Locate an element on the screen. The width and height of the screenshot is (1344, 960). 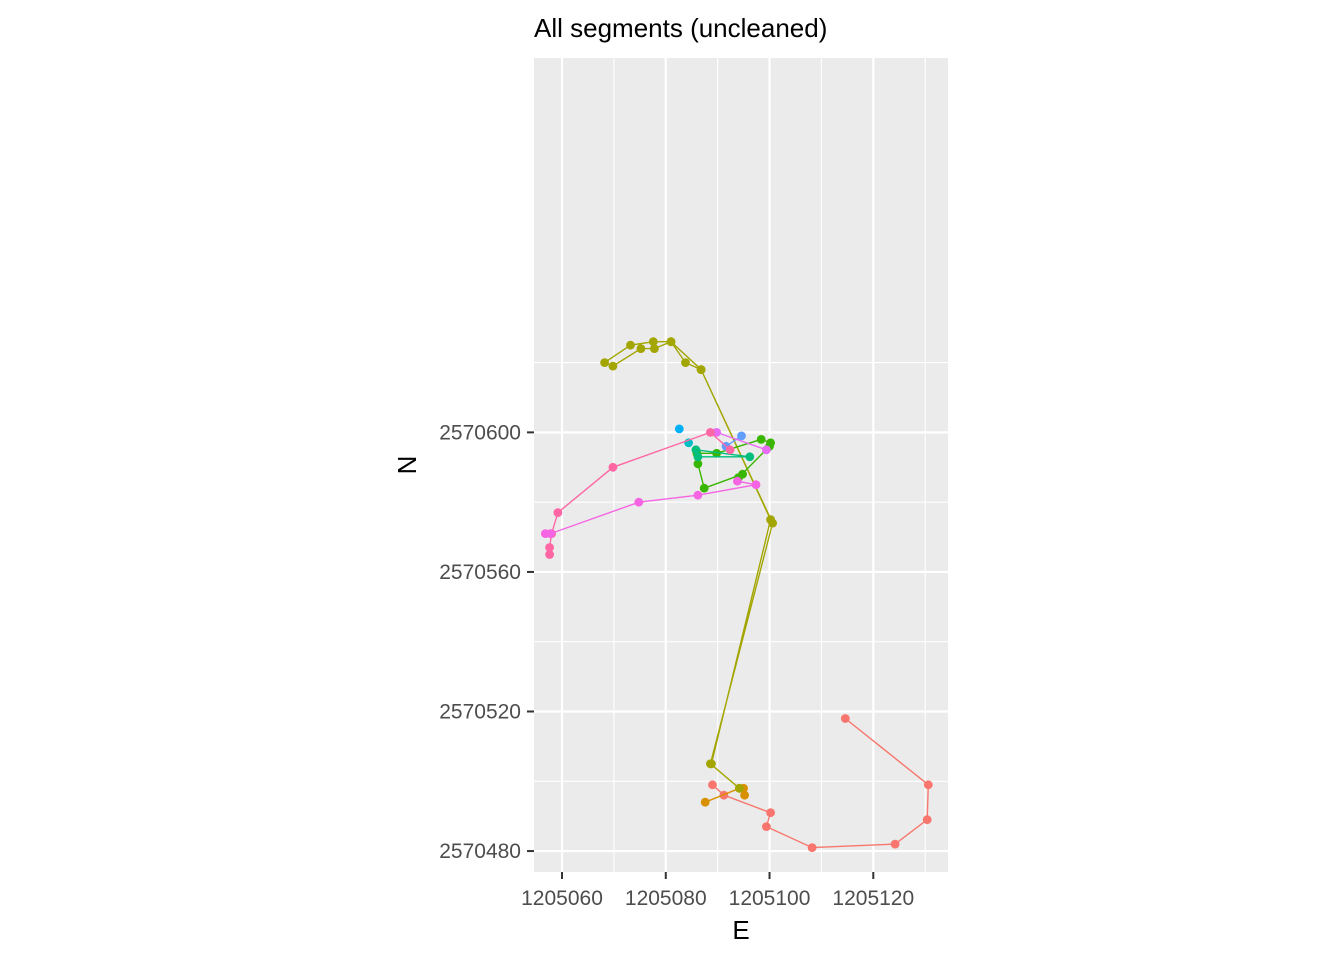
chart-title: All segments (uncleaned) is located at coordinates (680, 28).